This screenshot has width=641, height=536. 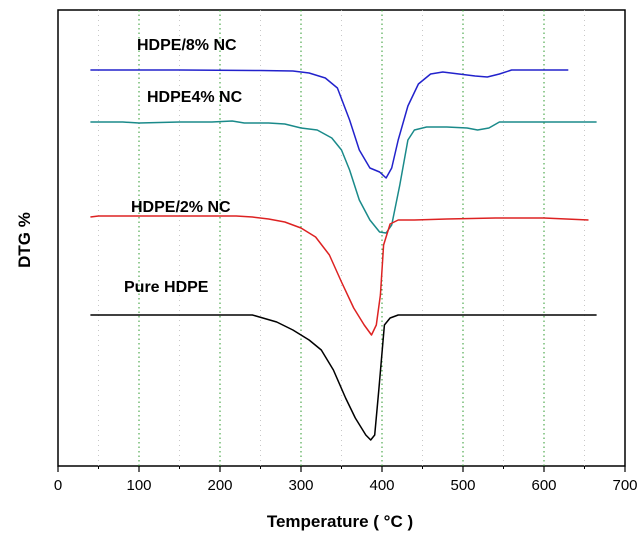 I want to click on y-axis-title: DTG %, so click(x=24, y=240).